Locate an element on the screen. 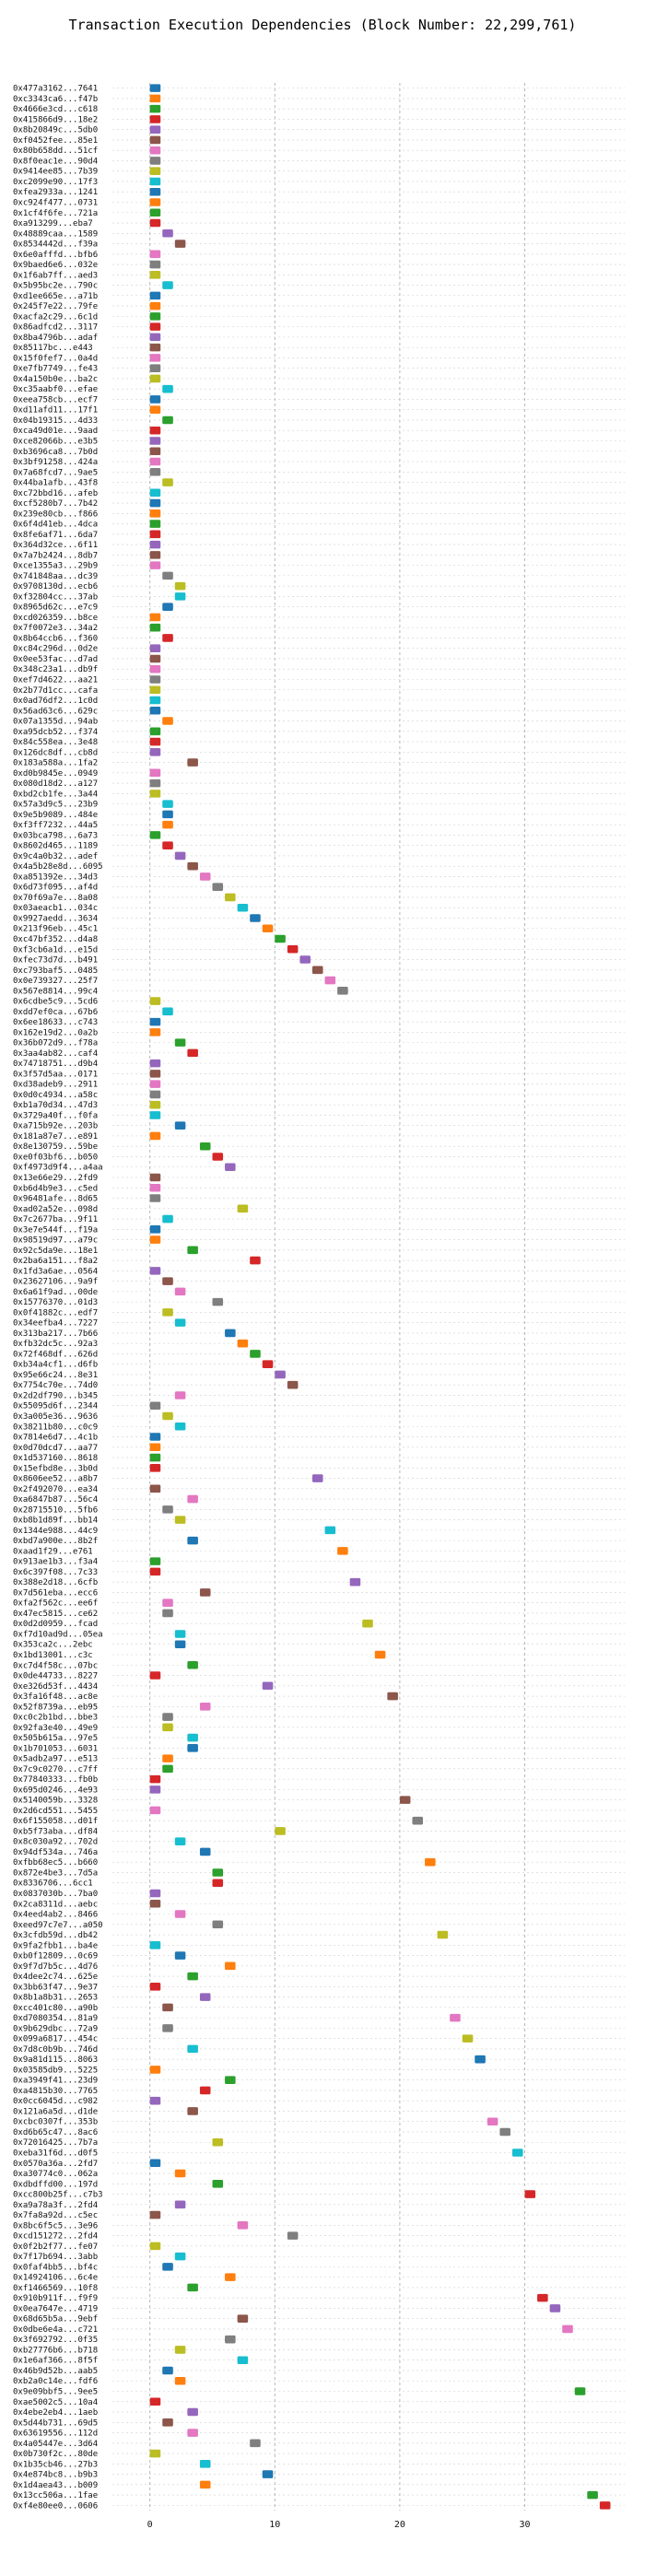 The height and width of the screenshot is (2576, 645). transaction-label: 0x8bc6f5c5...3e96 is located at coordinates (55, 2226).